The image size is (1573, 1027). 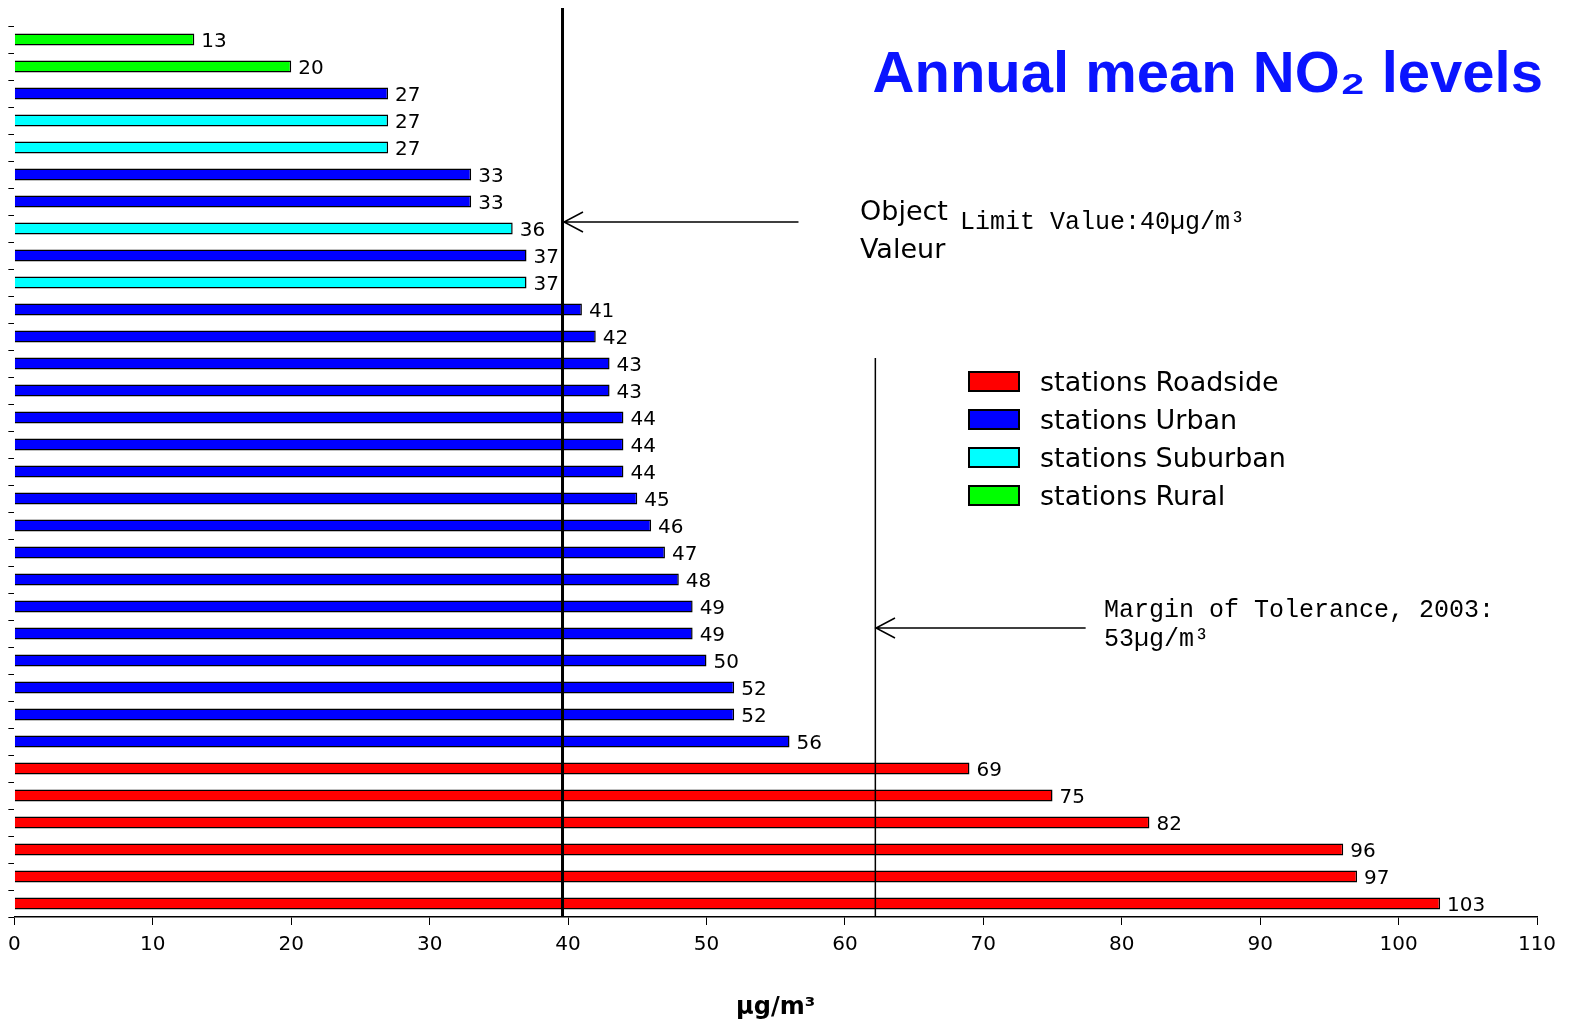 I want to click on x-tick-label: 60, so click(x=845, y=943).